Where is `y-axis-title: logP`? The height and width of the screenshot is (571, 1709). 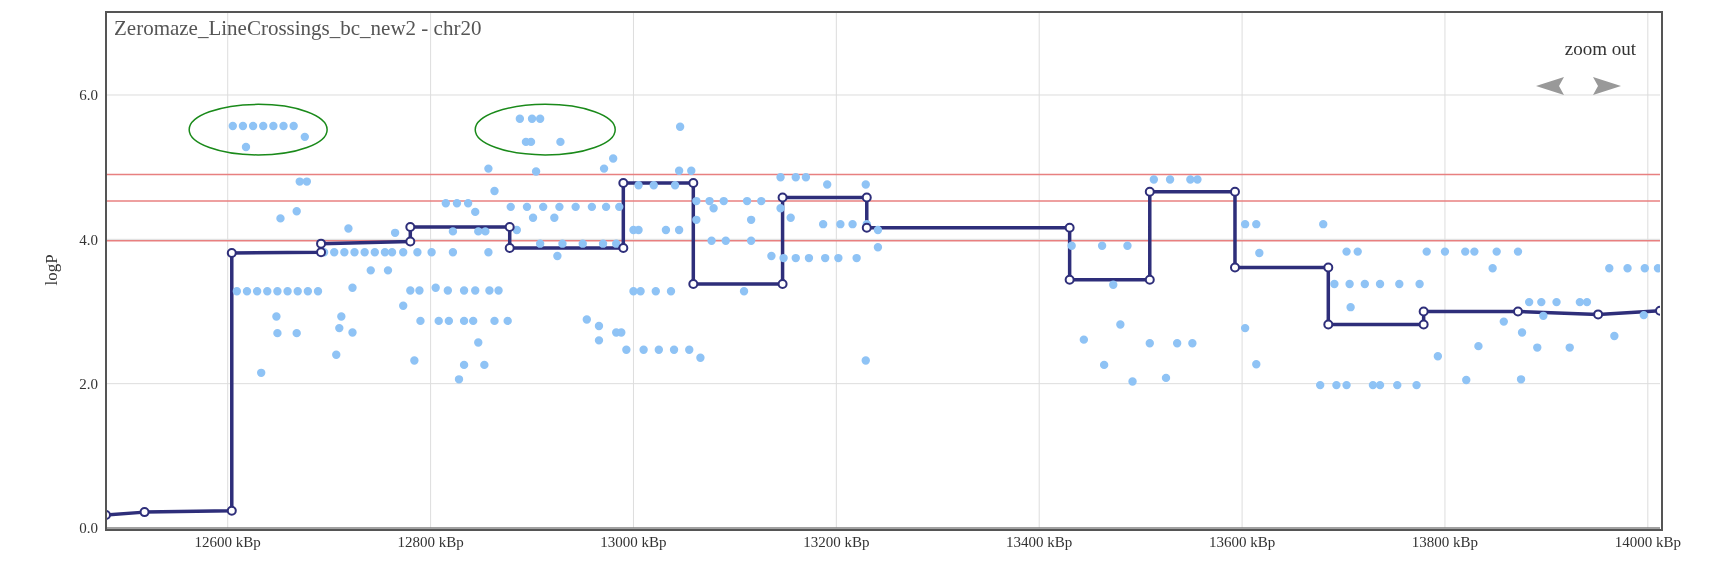
y-axis-title: logP is located at coordinates (52, 270).